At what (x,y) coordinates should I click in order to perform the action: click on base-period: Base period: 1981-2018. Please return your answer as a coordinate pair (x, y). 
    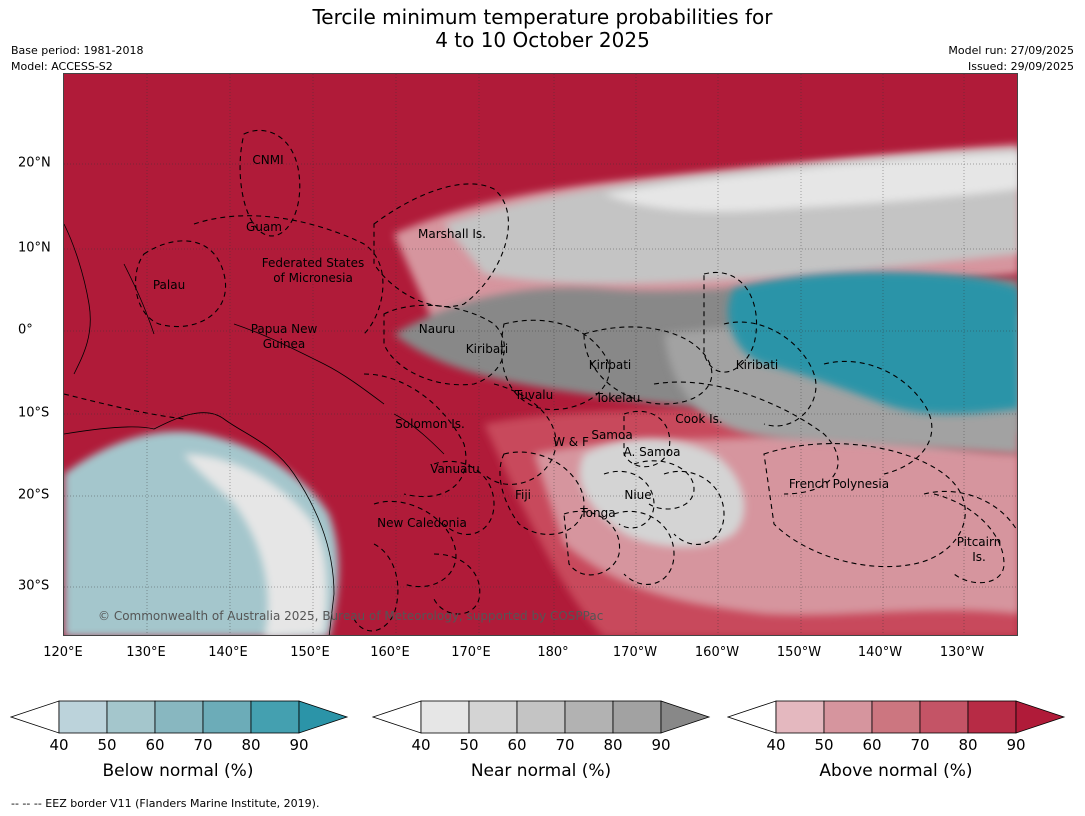
    Looking at the image, I should click on (77, 50).